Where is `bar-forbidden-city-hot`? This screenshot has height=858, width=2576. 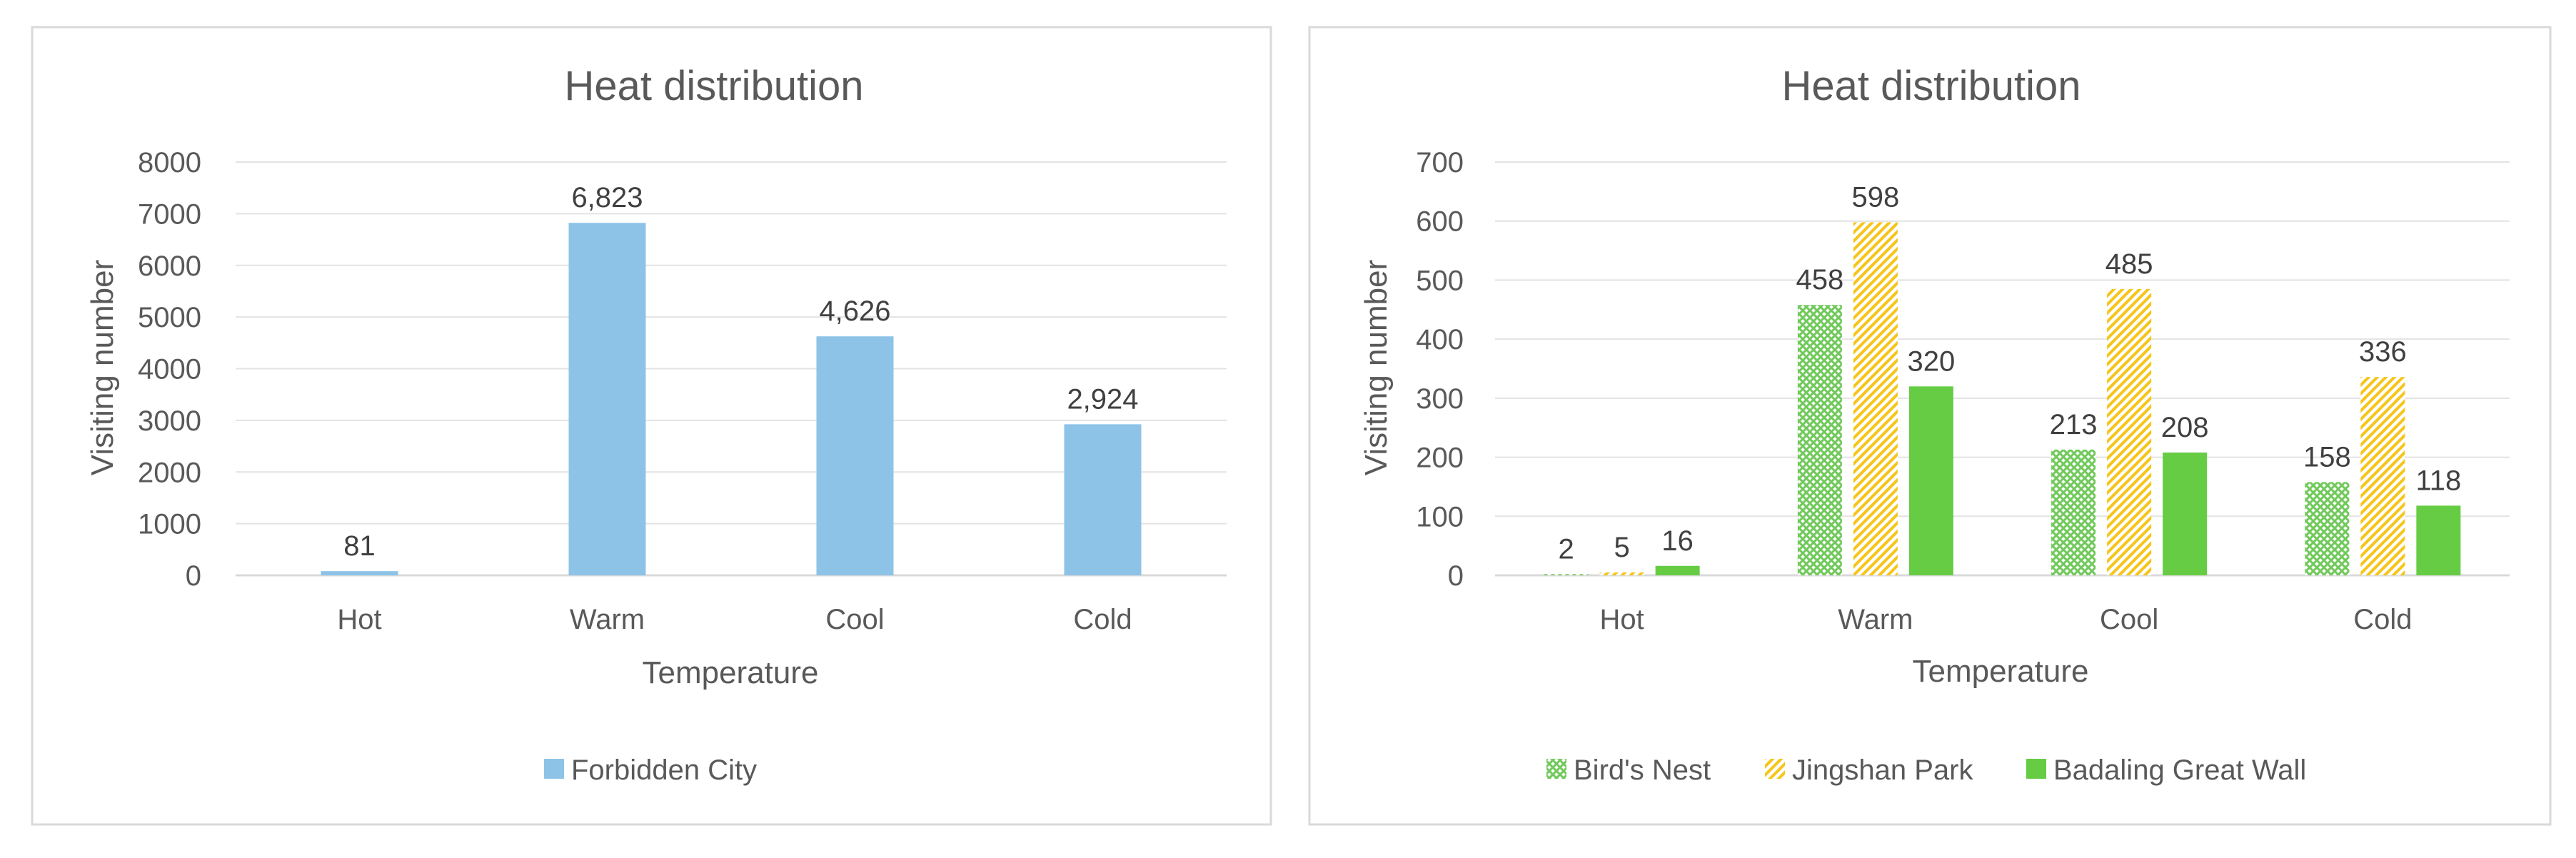 bar-forbidden-city-hot is located at coordinates (359, 573).